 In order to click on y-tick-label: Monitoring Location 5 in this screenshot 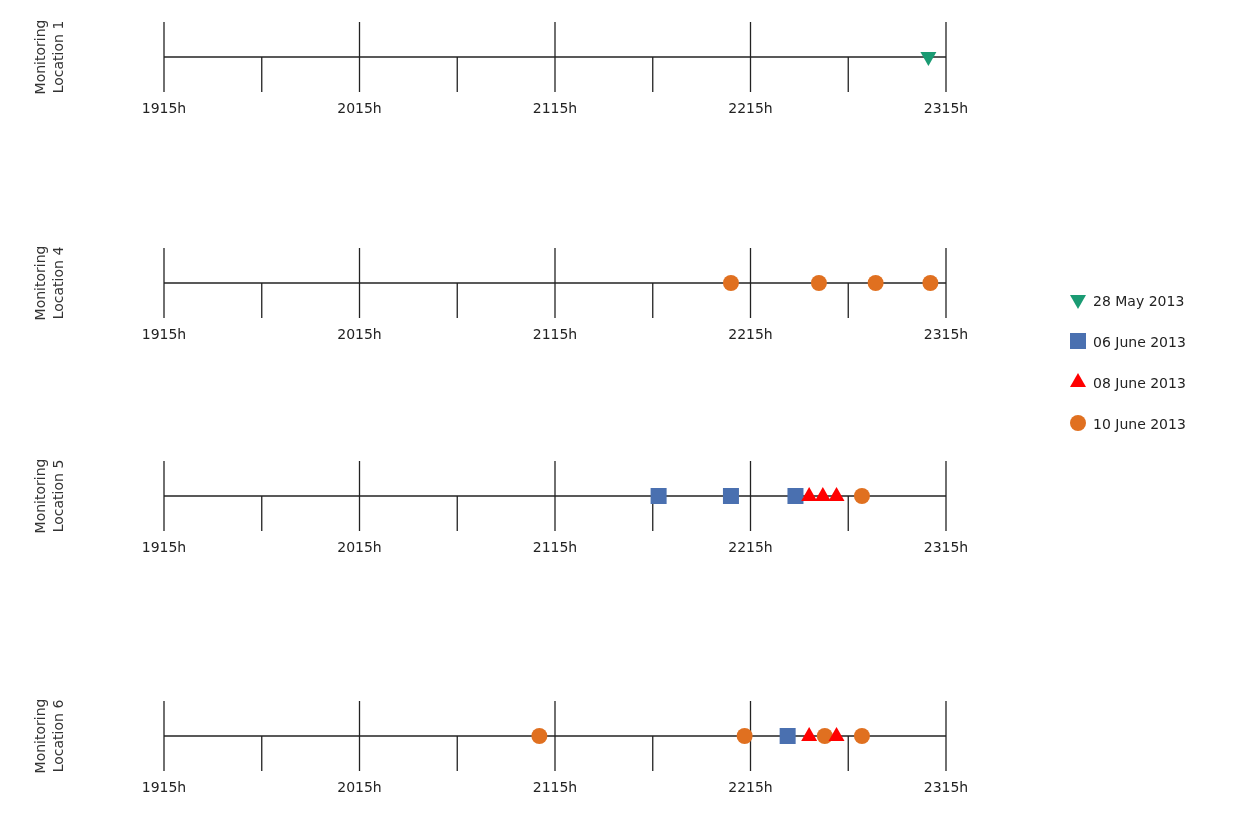, I will do `click(49, 496)`.